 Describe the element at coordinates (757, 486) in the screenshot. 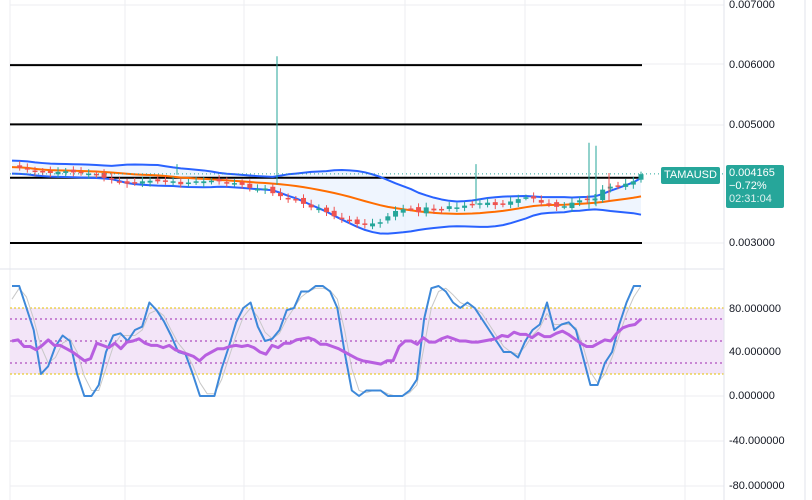

I see `osc-tick: -80.000000` at that location.